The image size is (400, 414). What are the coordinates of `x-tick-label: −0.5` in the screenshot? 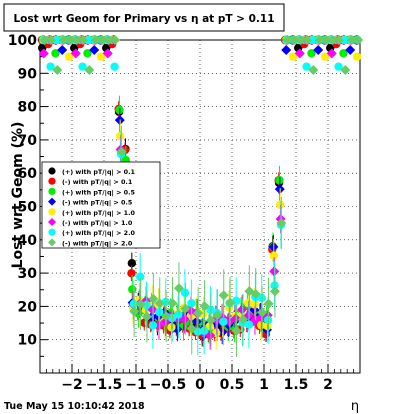 It's located at (168, 385).